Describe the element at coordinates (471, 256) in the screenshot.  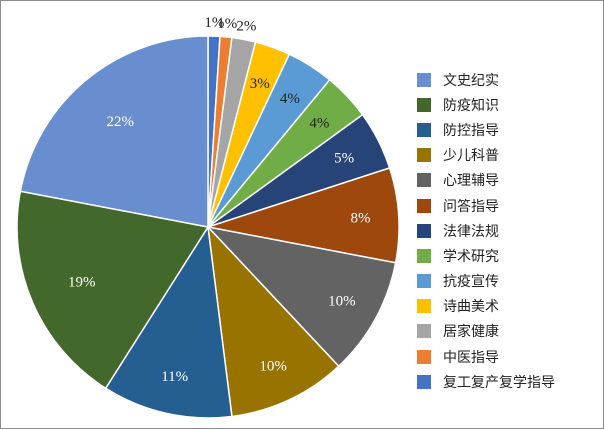
I see `legend-label-7: 学术研究` at that location.